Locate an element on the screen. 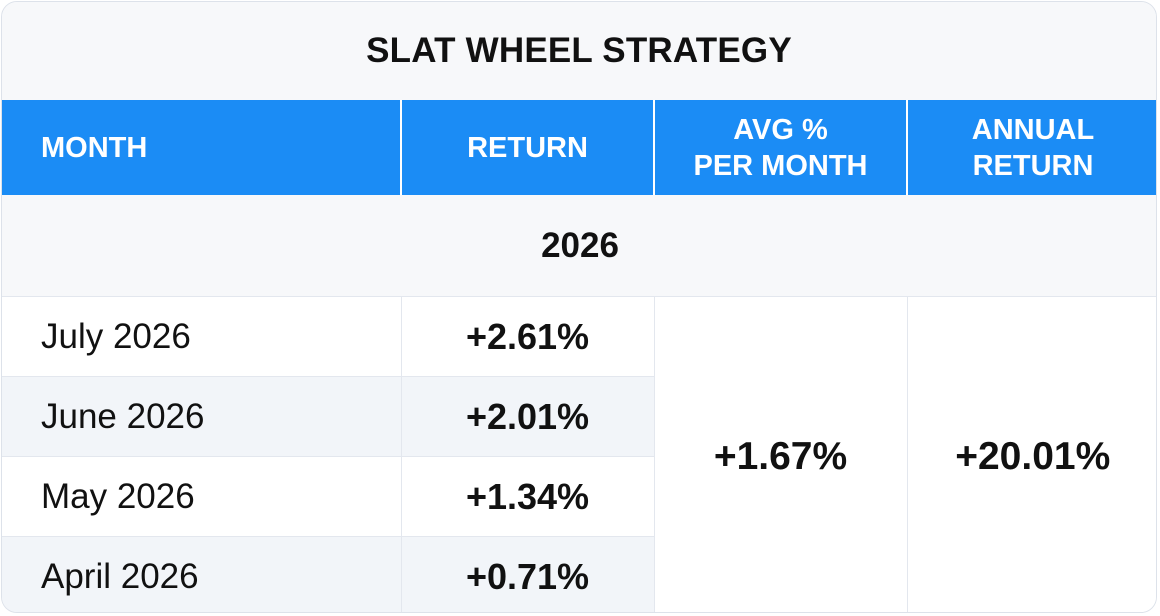 This screenshot has height=616, width=1160. month-cell: May 2026 is located at coordinates (202, 496).